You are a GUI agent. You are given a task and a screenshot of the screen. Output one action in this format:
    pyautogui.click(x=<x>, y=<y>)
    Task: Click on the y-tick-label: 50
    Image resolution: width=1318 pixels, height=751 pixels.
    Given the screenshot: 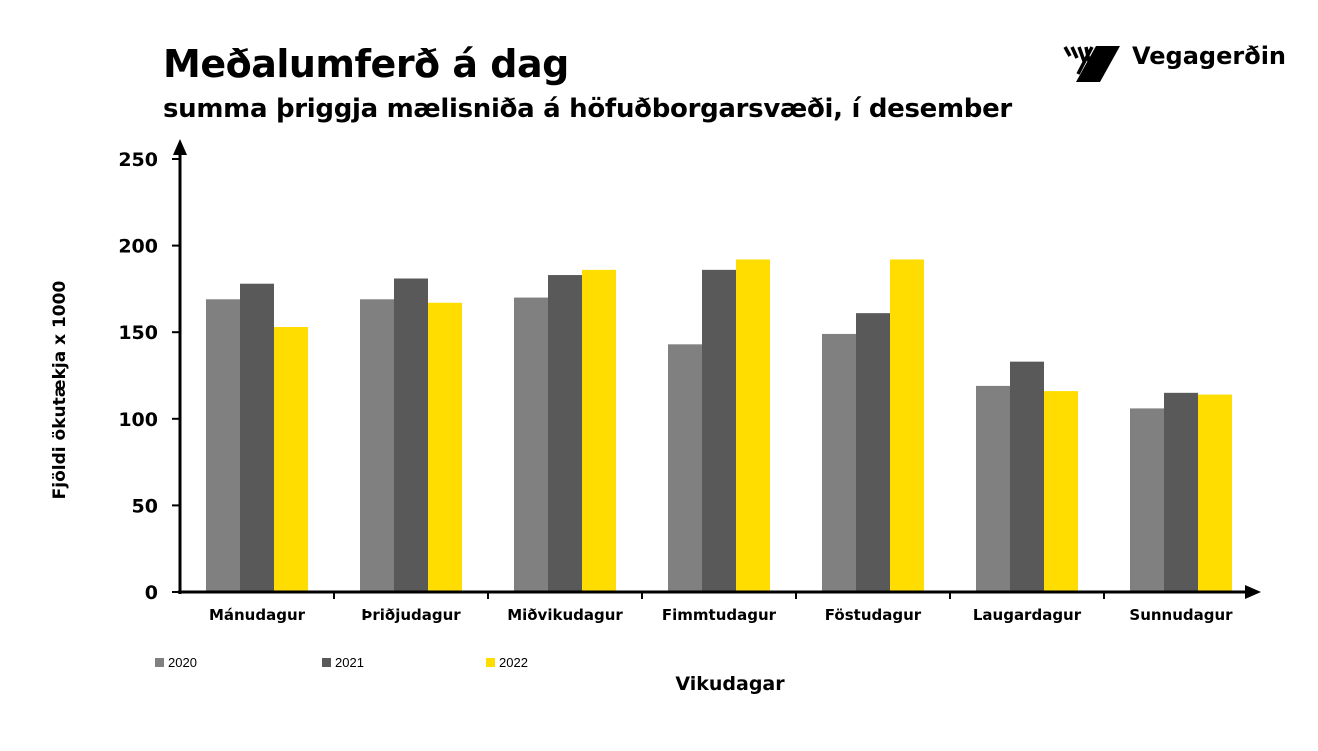 What is the action you would take?
    pyautogui.click(x=145, y=506)
    